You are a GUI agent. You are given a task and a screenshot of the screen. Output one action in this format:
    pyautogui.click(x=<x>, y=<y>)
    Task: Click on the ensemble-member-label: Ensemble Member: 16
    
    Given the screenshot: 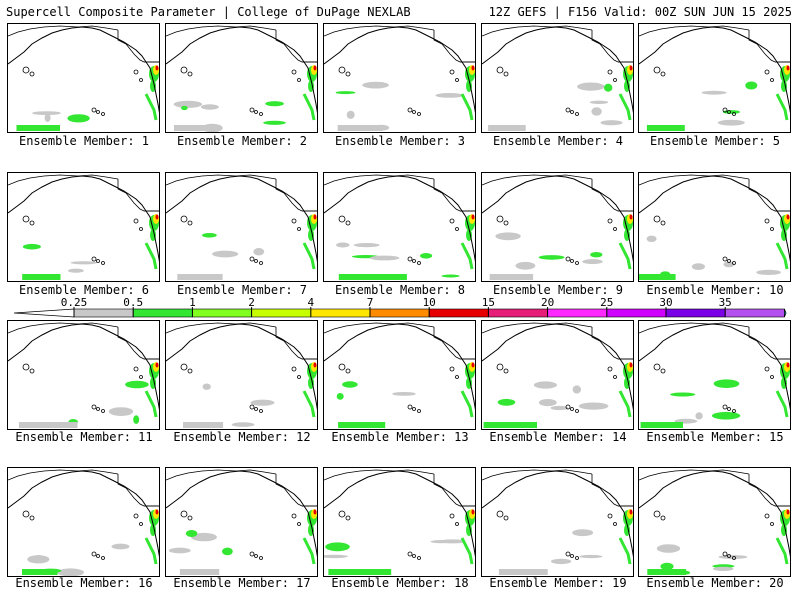 What is the action you would take?
    pyautogui.click(x=84, y=583)
    